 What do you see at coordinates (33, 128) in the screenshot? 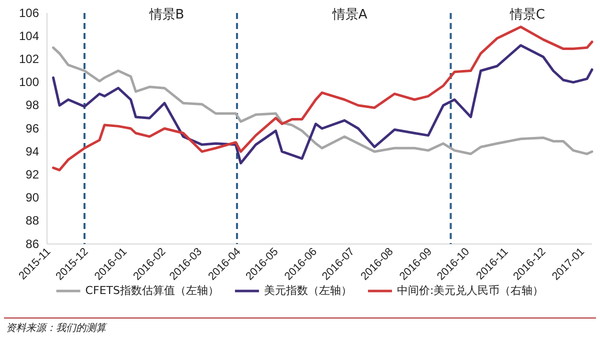
I see `y-tick-label: 96` at bounding box center [33, 128].